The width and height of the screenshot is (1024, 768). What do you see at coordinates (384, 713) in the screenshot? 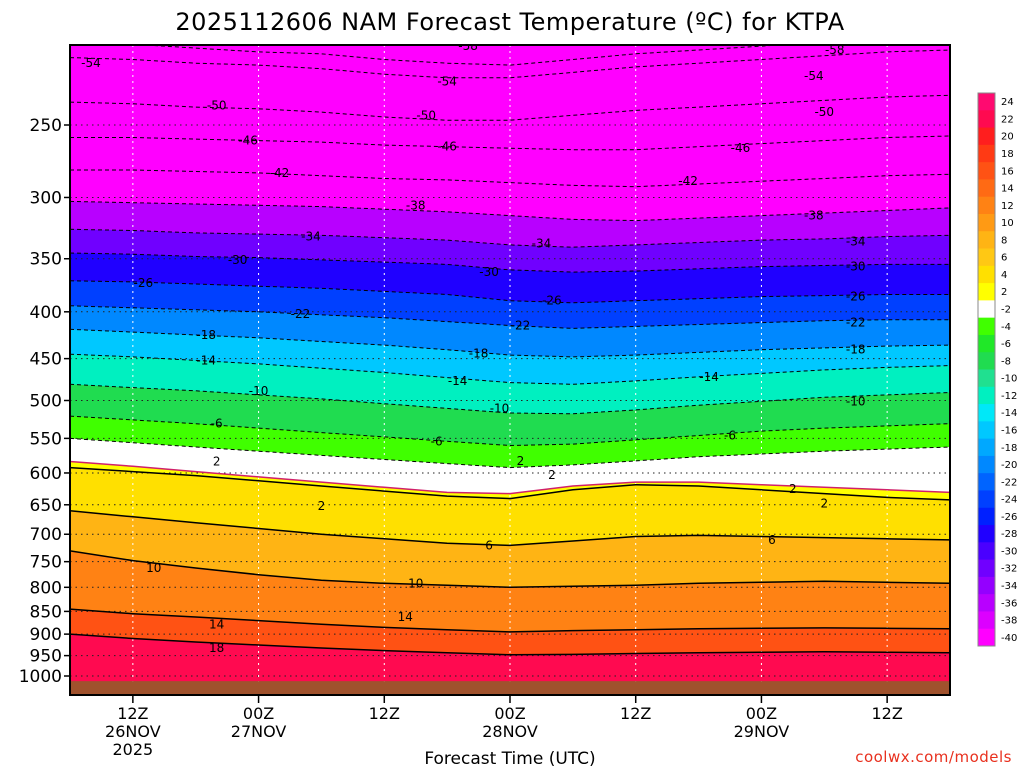
I see `x-tick-label-2: 12Z` at bounding box center [384, 713].